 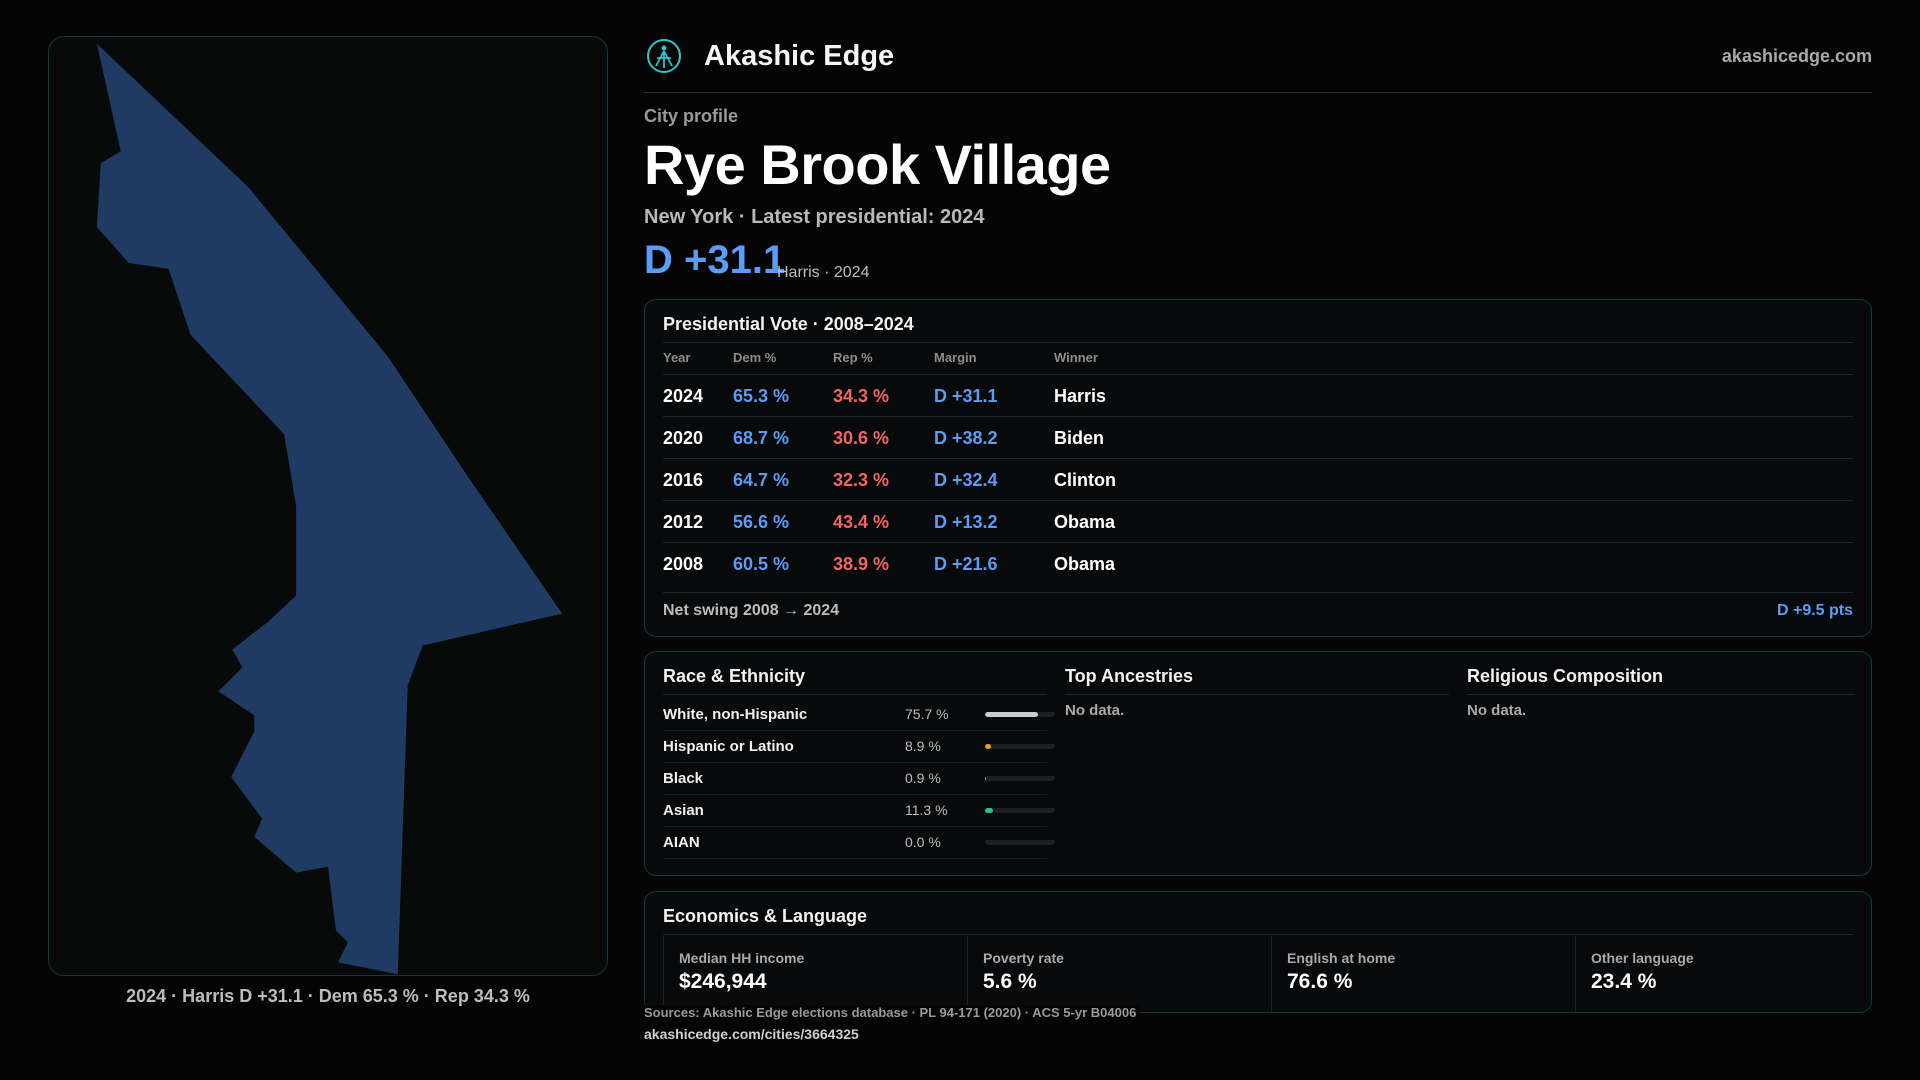 What do you see at coordinates (877, 164) in the screenshot?
I see `page-title: Rye Brook Village` at bounding box center [877, 164].